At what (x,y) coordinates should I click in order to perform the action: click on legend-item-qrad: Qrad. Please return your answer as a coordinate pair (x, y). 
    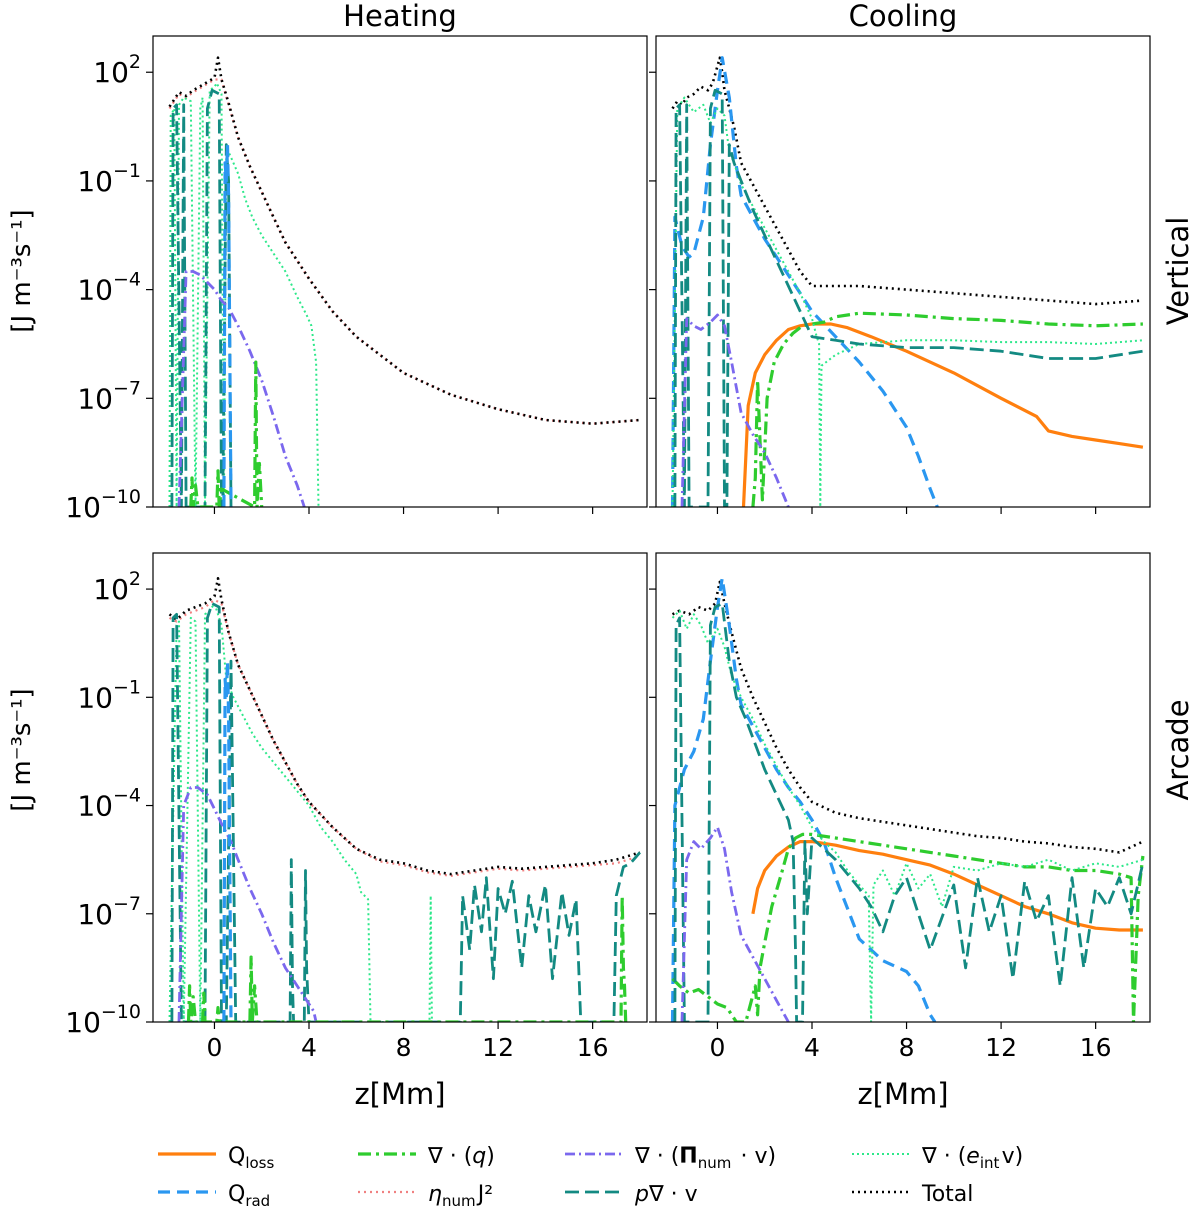
    Looking at the image, I should click on (215, 1196).